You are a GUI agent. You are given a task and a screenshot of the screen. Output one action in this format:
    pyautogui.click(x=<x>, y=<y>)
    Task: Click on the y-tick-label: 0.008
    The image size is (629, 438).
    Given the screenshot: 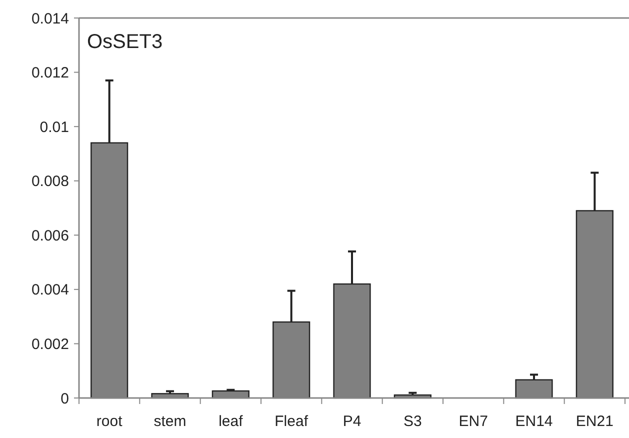 What is the action you would take?
    pyautogui.click(x=50, y=181)
    